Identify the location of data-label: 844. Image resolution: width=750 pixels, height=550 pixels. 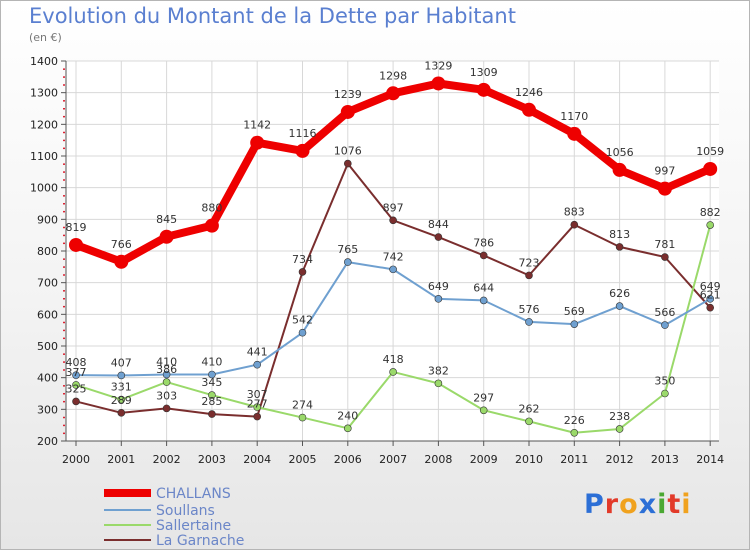
(438, 224).